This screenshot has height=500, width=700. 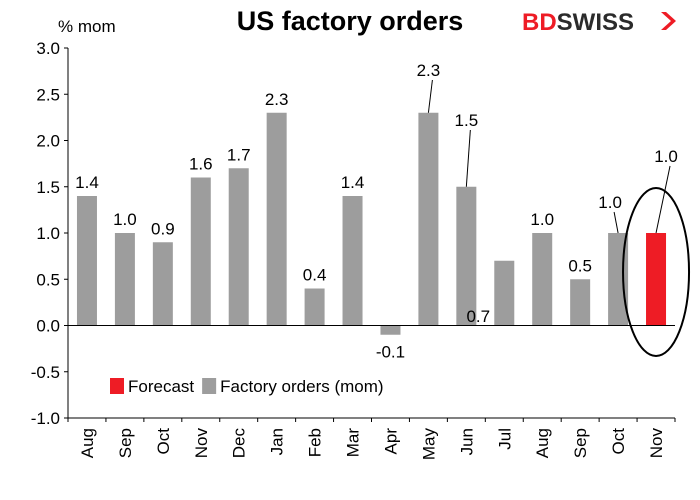 What do you see at coordinates (595, 22) in the screenshot?
I see `logo-text-swiss: SWISS` at bounding box center [595, 22].